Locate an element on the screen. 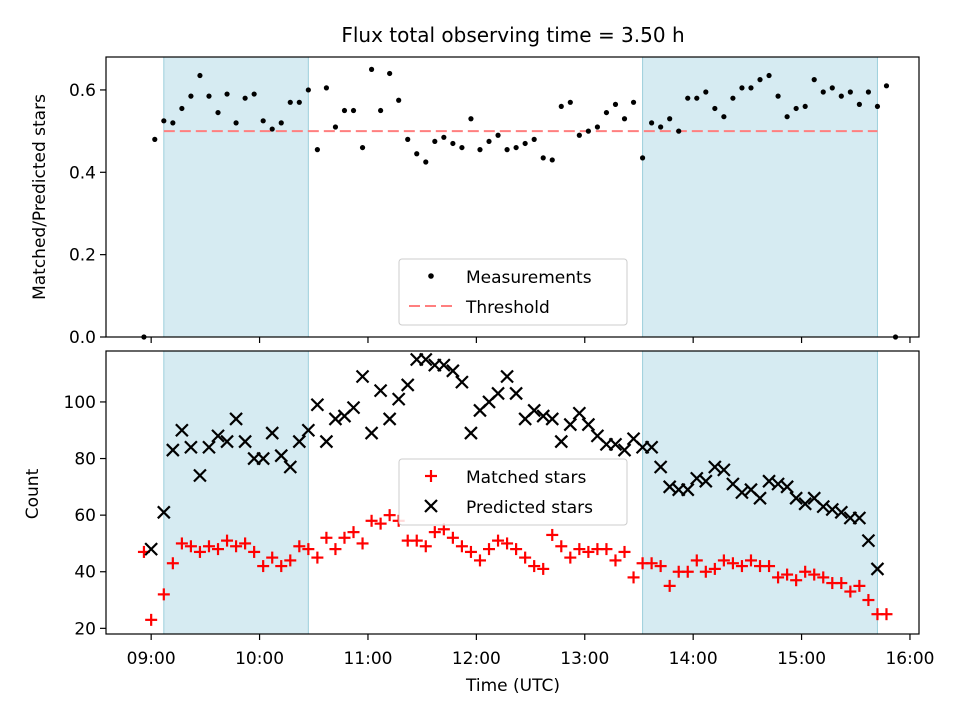 This screenshot has width=960, height=720. y-tick-label: 0.4 is located at coordinates (82, 173).